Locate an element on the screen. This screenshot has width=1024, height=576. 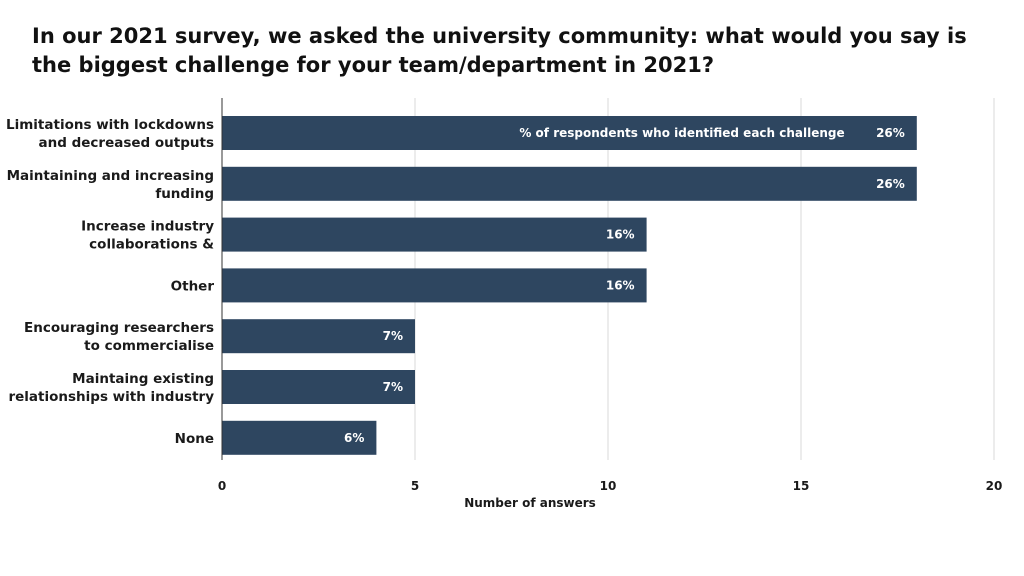
category-label: collaborations & is located at coordinates (151, 245).